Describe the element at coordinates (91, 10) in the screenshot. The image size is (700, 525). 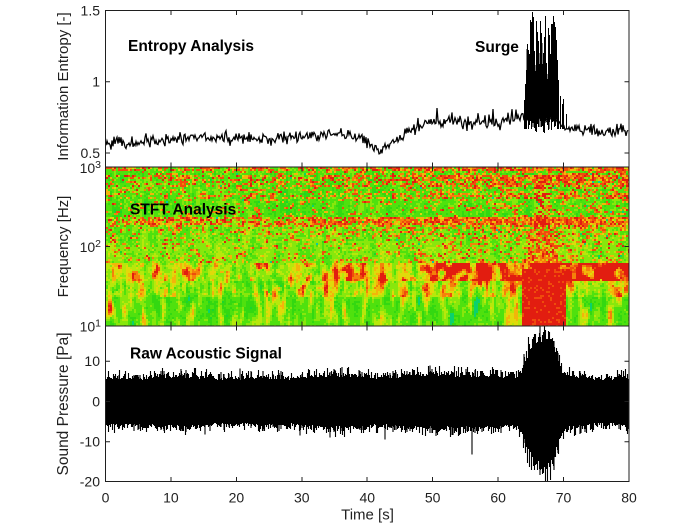
I see `svg-text: 1.5` at that location.